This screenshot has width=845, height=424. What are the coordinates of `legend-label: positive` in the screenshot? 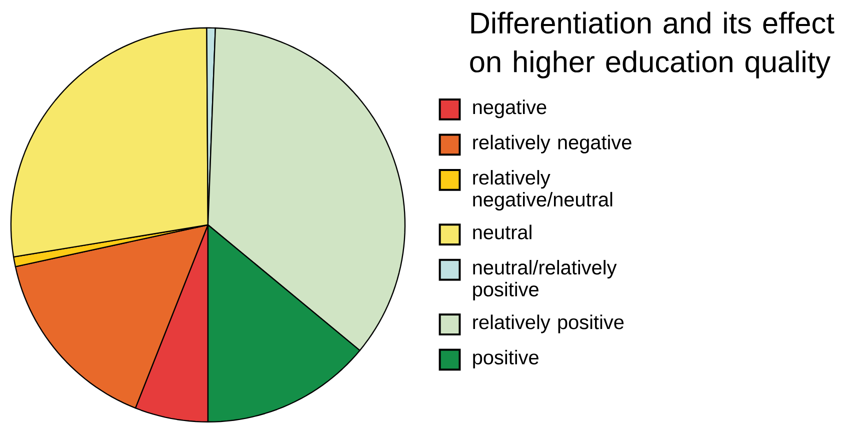 It's located at (505, 359).